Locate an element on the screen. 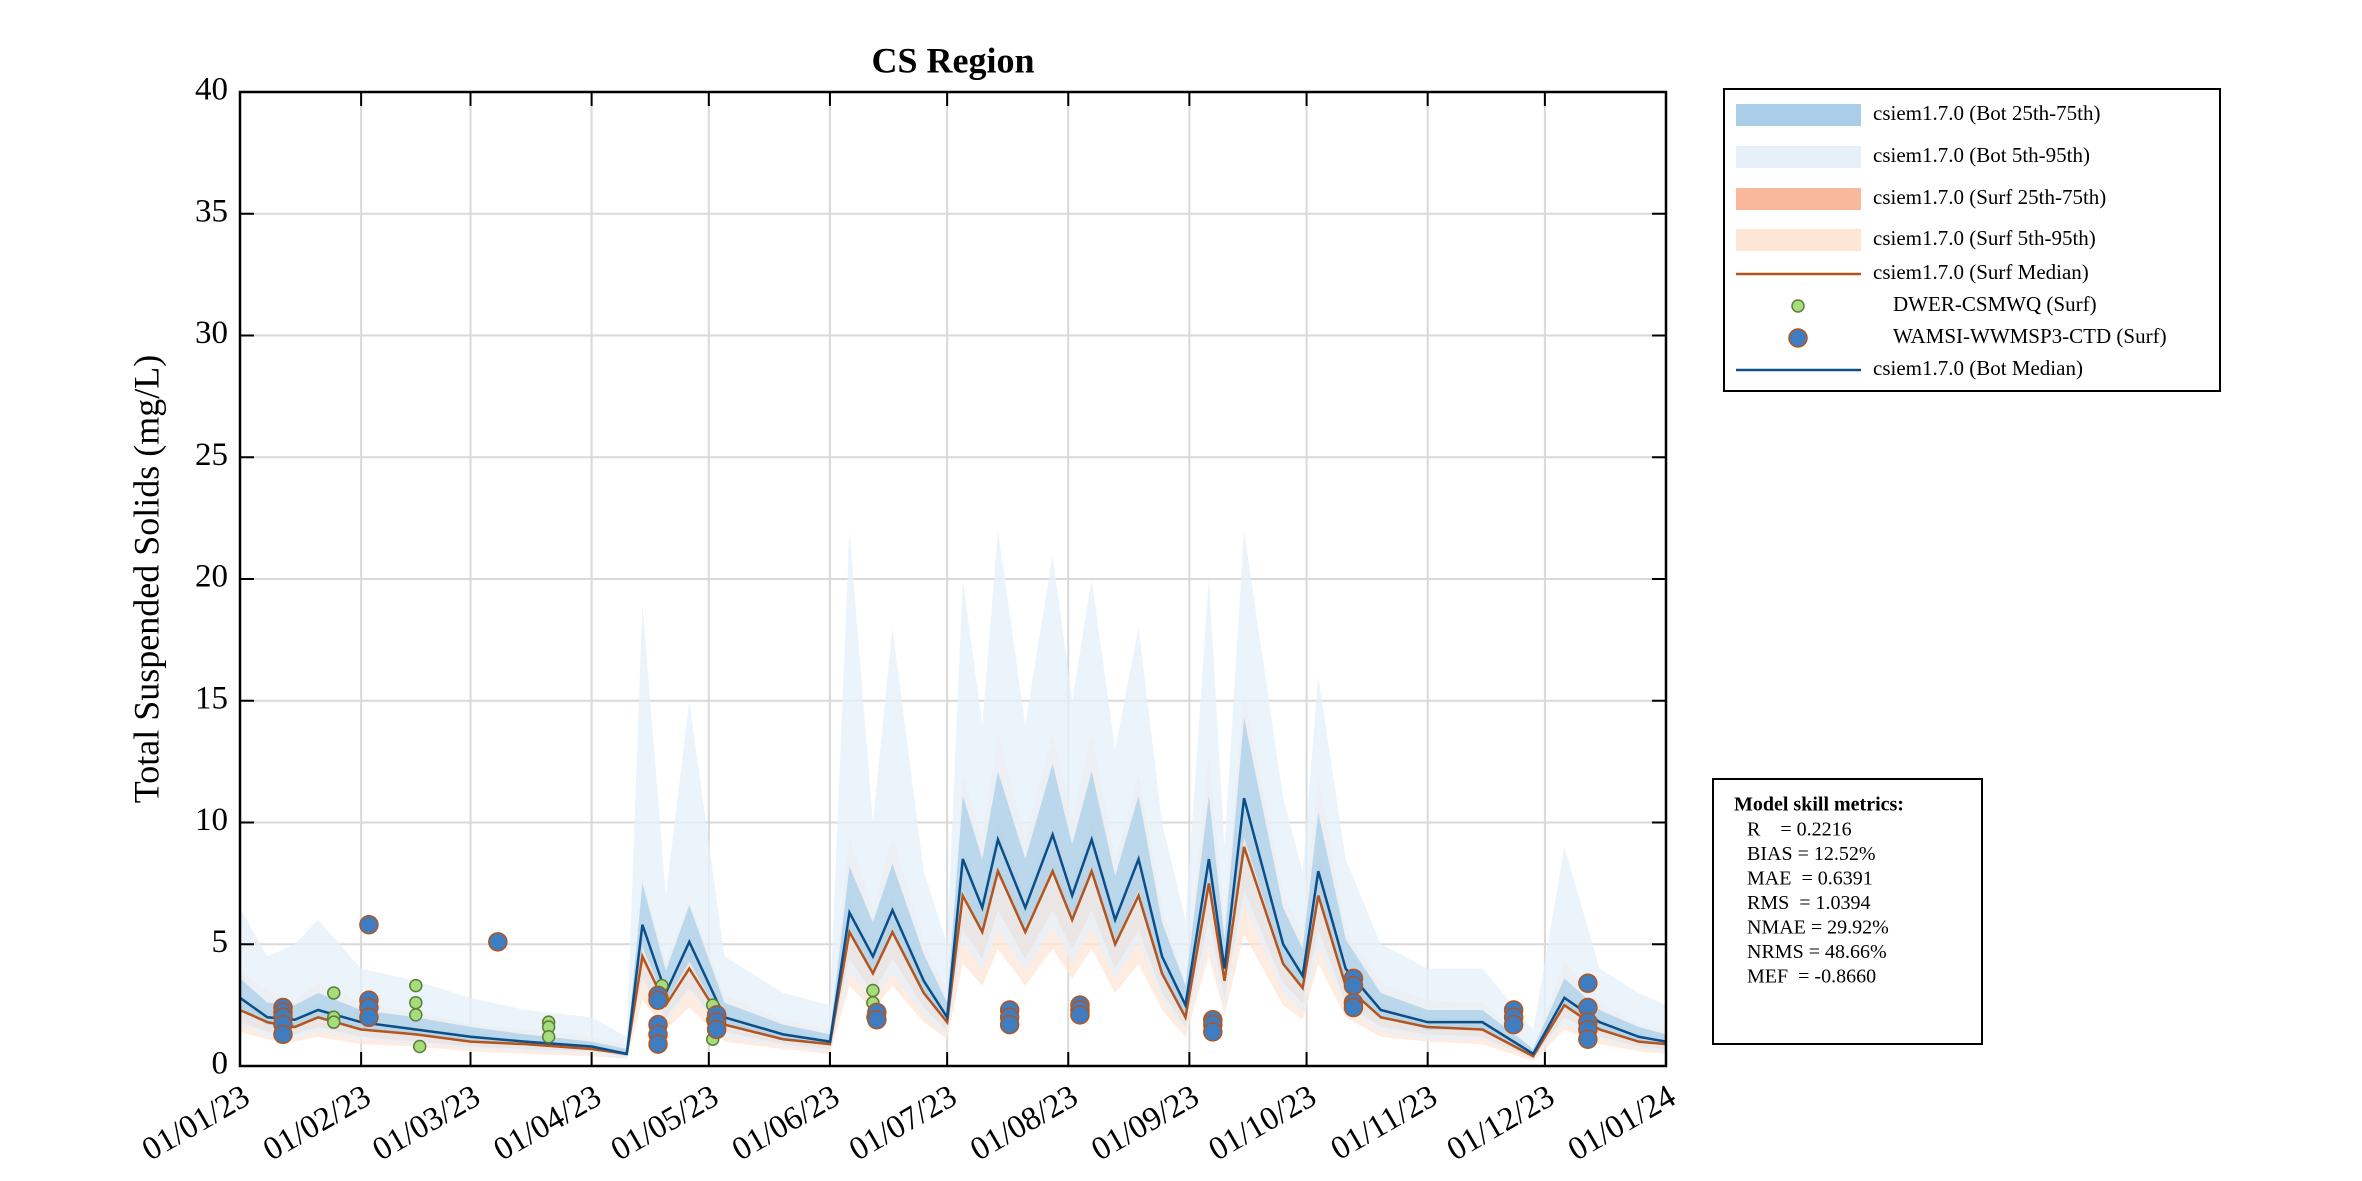 The height and width of the screenshot is (1181, 2362). legend-label: csiem1.7.0 (Bot 25th-75th) is located at coordinates (1986, 113).